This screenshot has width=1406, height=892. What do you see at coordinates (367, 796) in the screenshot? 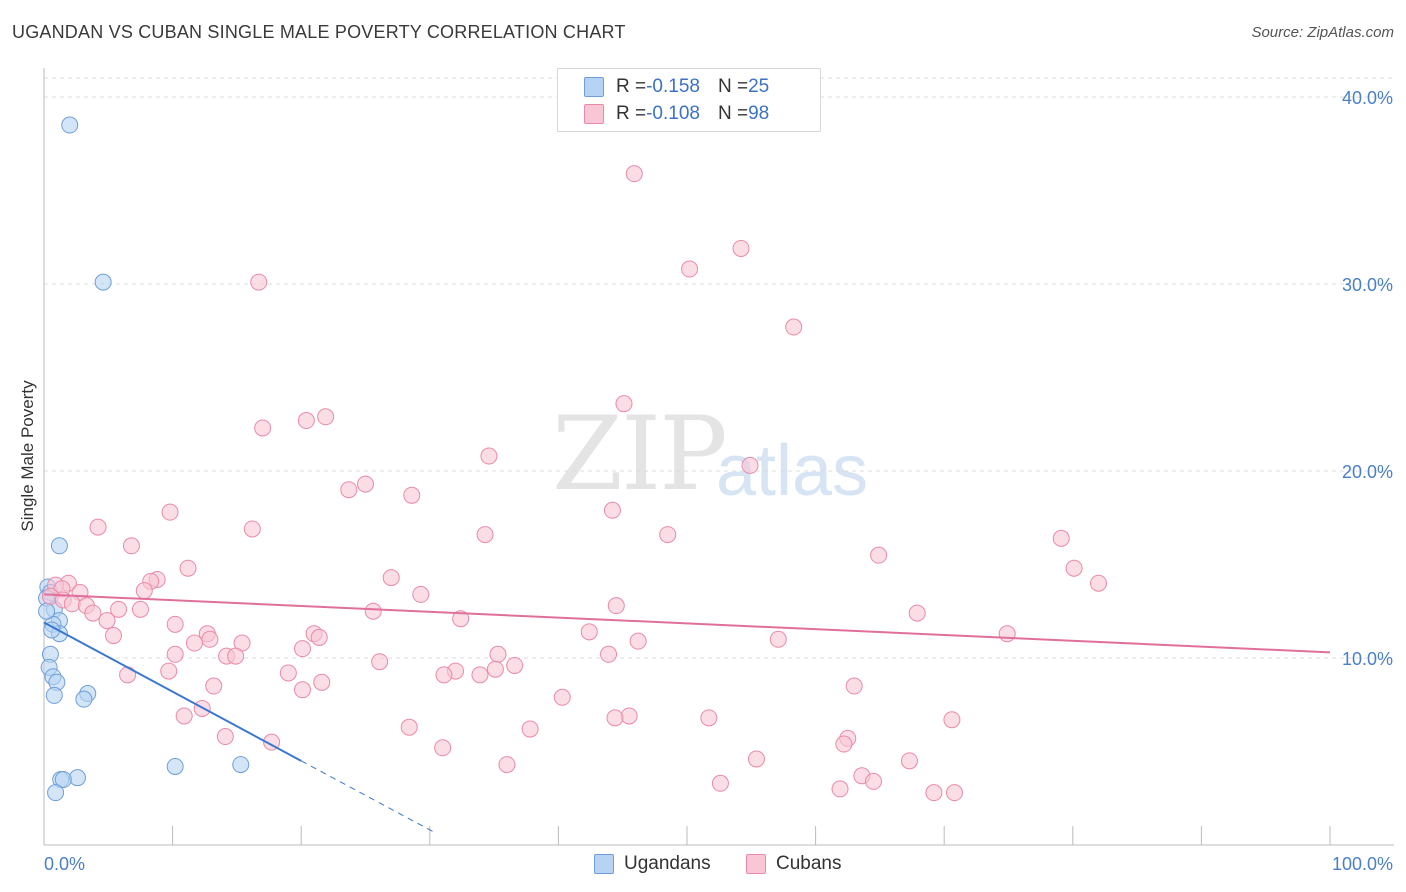
I see `ugandans-trend-extension` at bounding box center [367, 796].